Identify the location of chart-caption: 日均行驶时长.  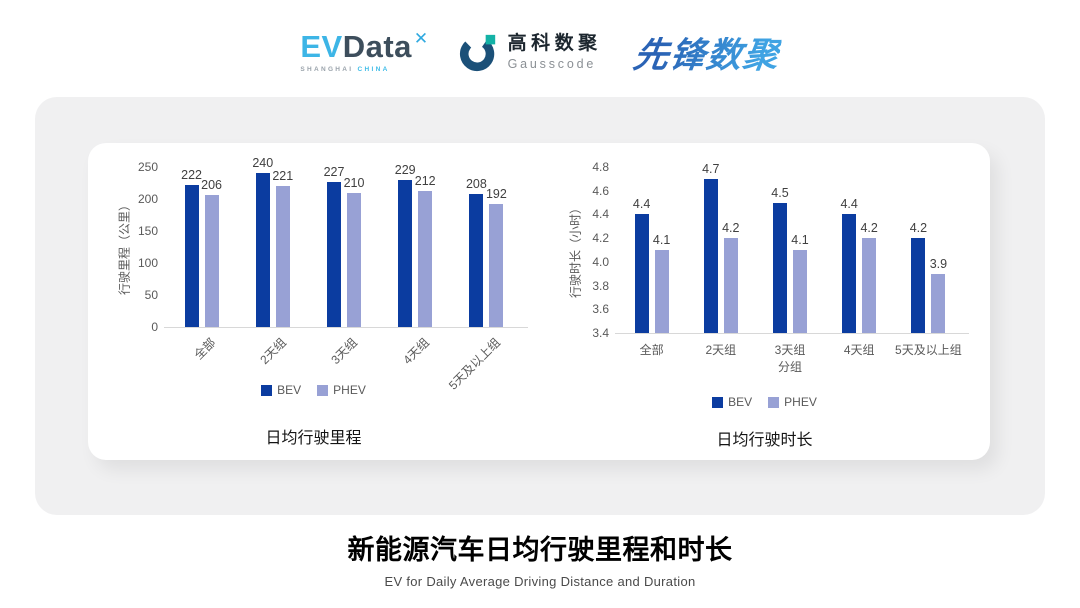
(764, 440).